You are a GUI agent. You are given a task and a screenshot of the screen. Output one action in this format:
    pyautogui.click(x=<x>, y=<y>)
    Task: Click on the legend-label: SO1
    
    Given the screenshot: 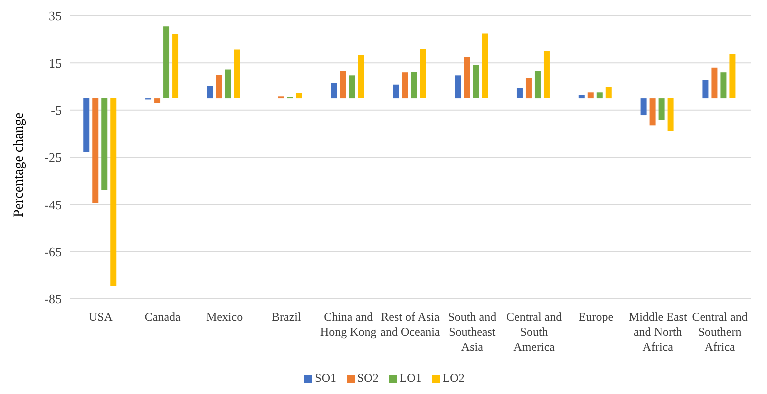 What is the action you would take?
    pyautogui.click(x=325, y=378)
    